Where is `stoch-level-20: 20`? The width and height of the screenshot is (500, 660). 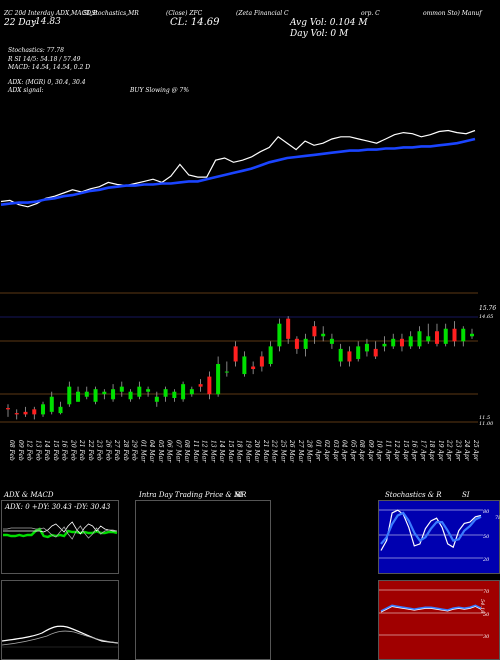
stoch-level-20: 20 is located at coordinates (486, 560).